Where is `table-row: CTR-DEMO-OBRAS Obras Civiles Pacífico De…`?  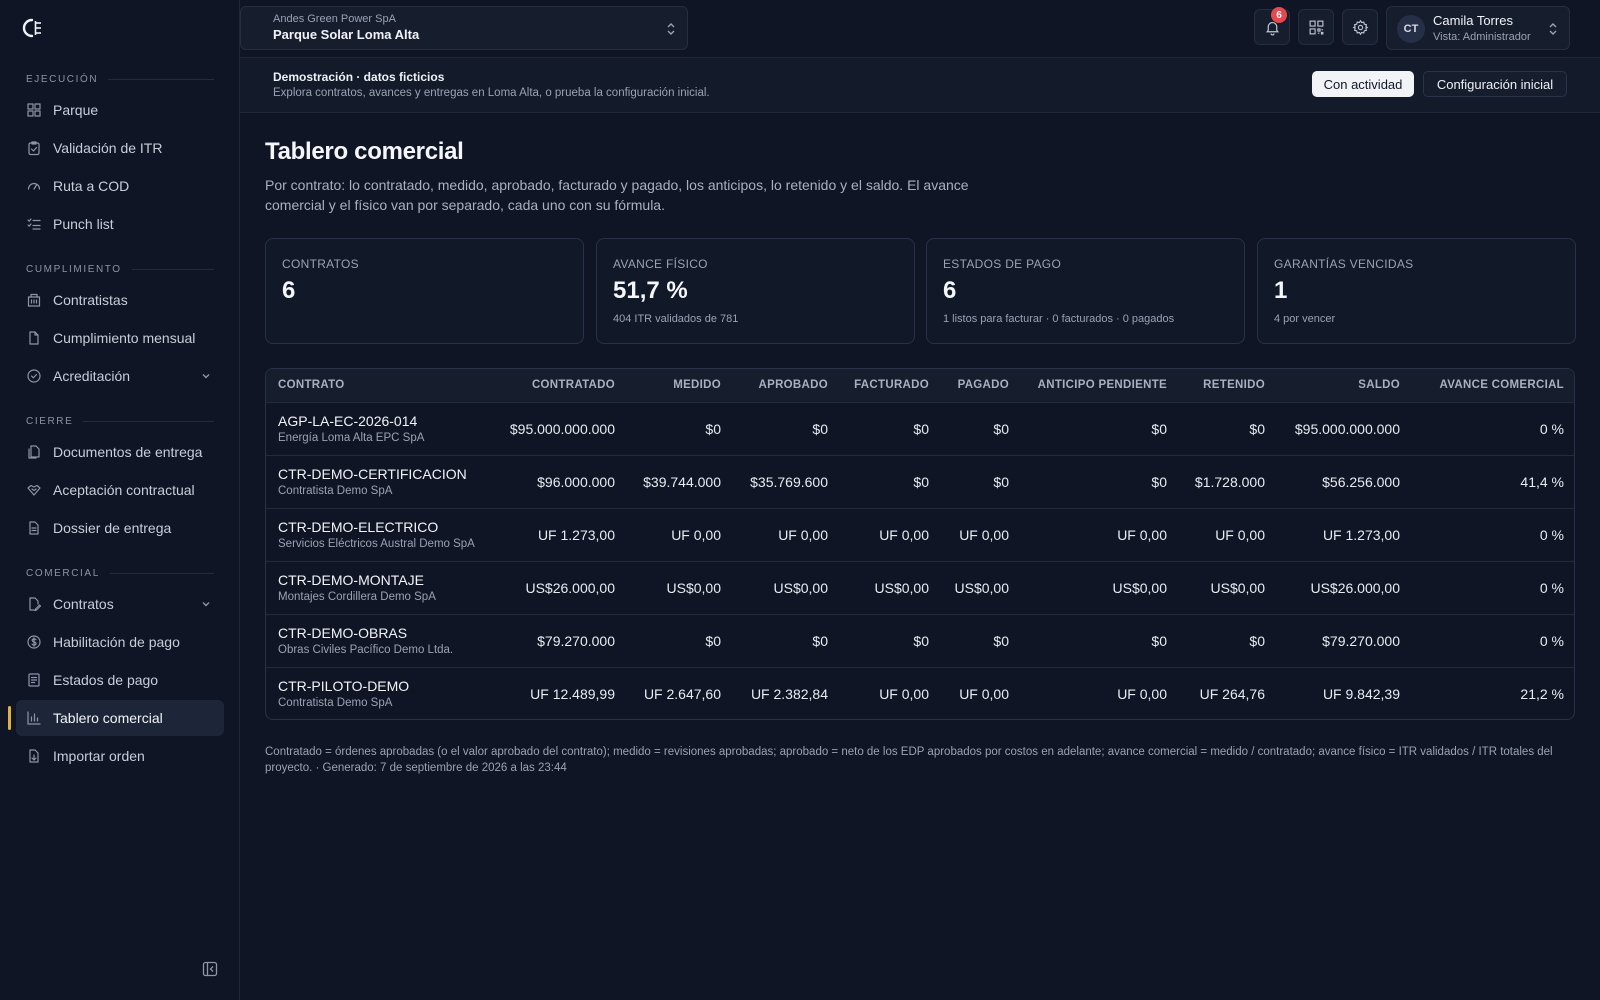 table-row: CTR-DEMO-OBRAS Obras Civiles Pacífico De… is located at coordinates (920, 640).